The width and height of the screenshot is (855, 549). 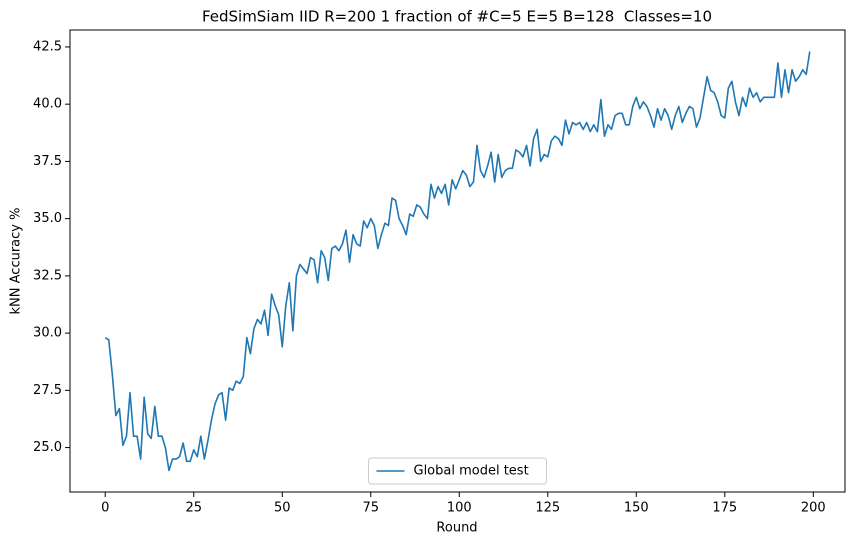 I want to click on x-tick-label: 50, so click(x=282, y=508).